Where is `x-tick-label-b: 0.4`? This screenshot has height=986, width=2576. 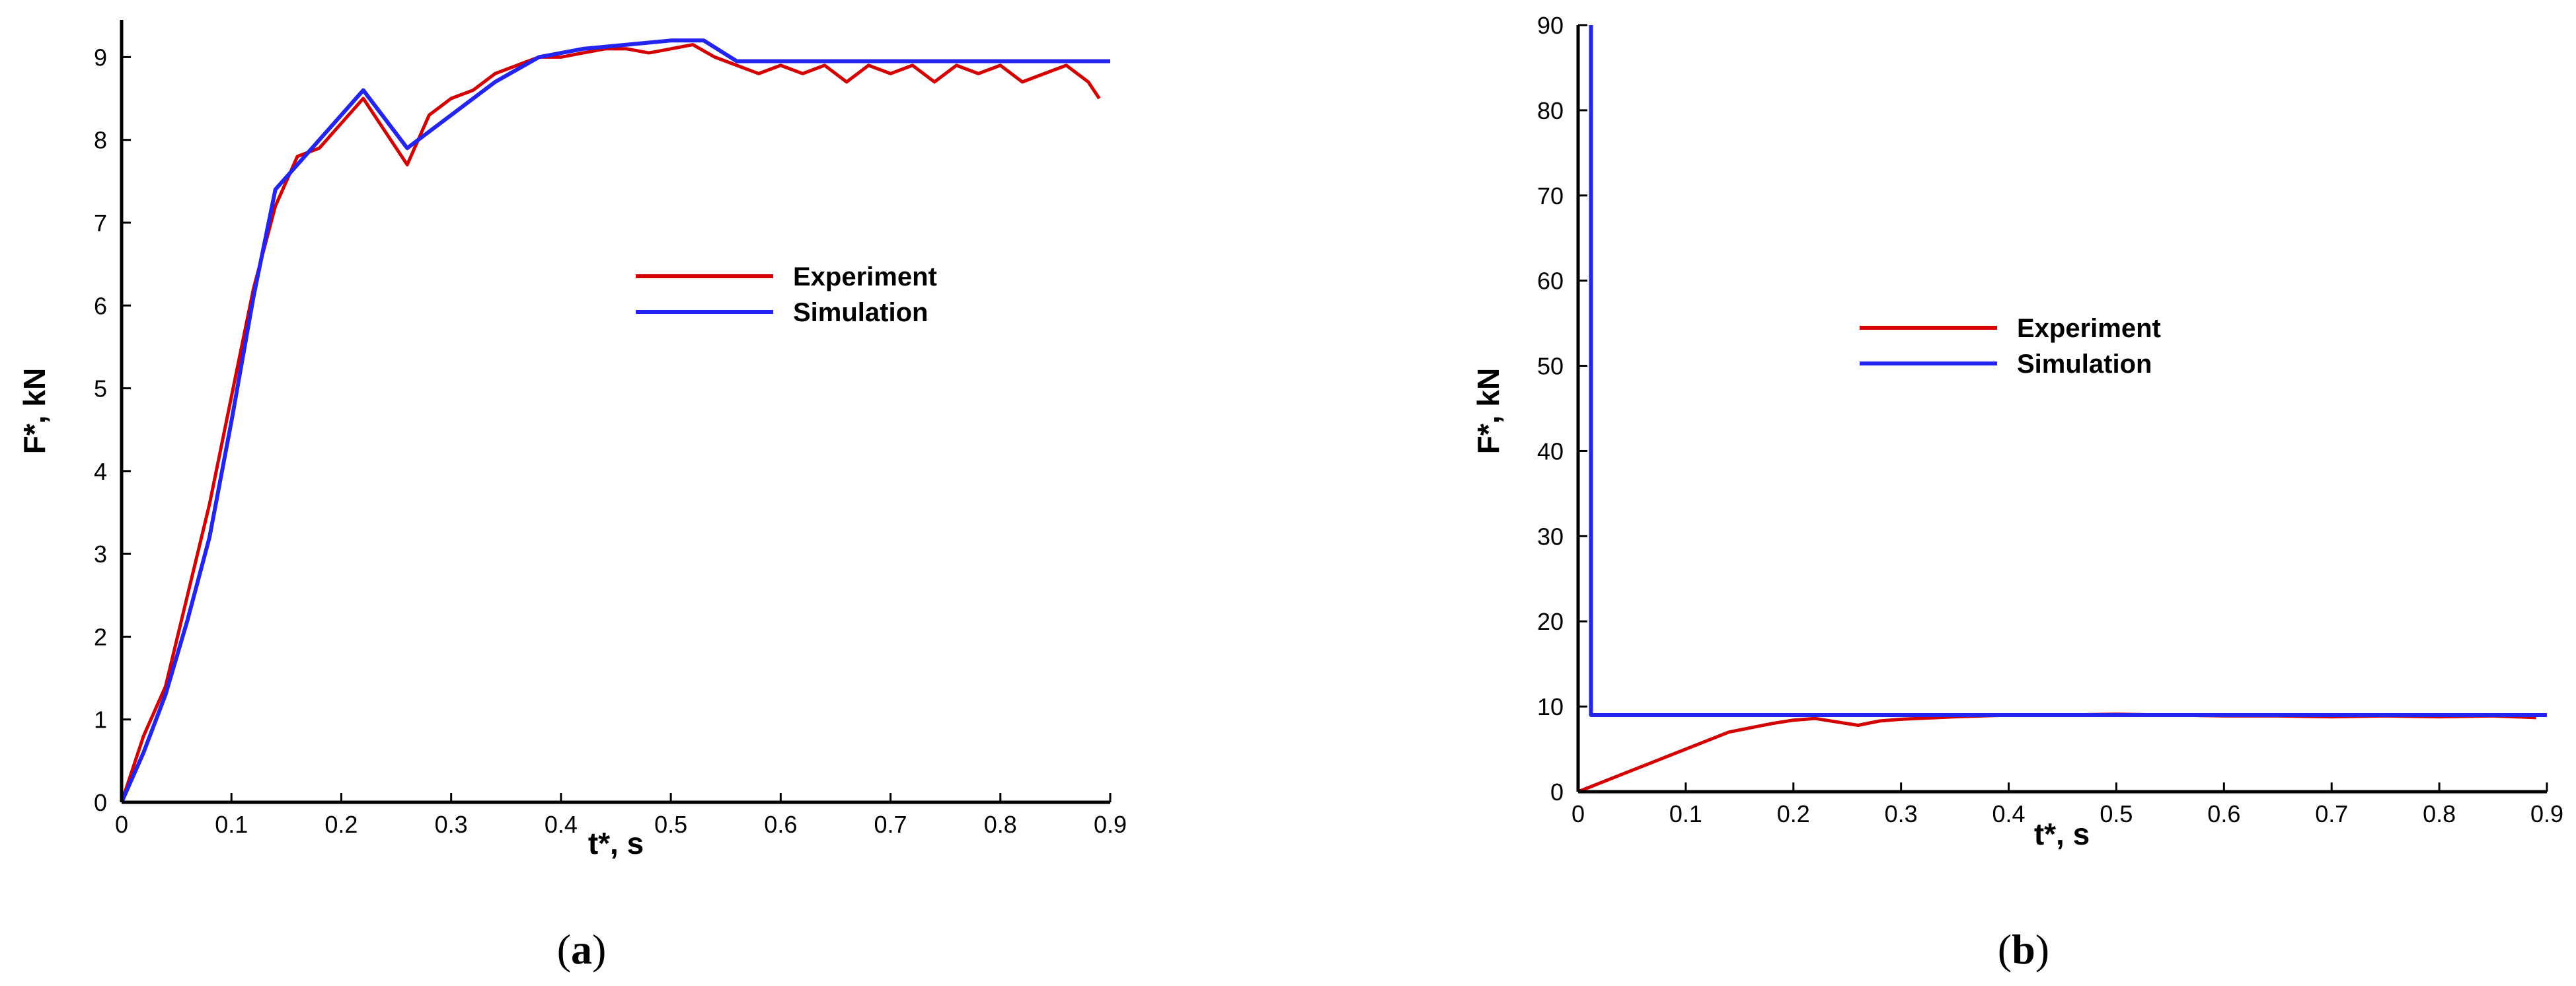
x-tick-label-b: 0.4 is located at coordinates (2009, 813).